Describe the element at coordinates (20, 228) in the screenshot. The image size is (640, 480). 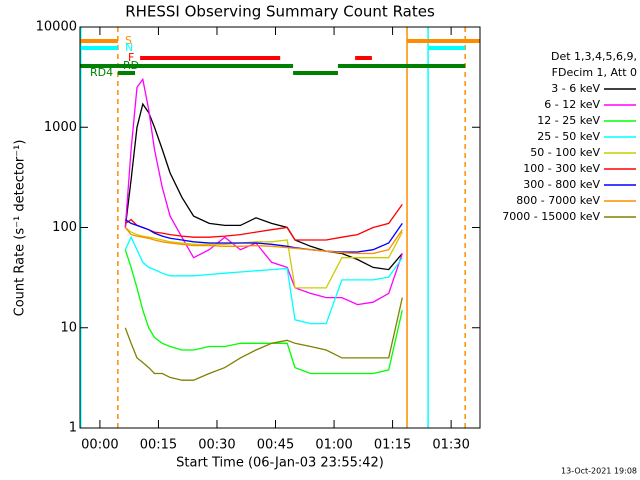
I see `y-axis-label: Count Rate (s⁻¹ detector⁻¹)` at that location.